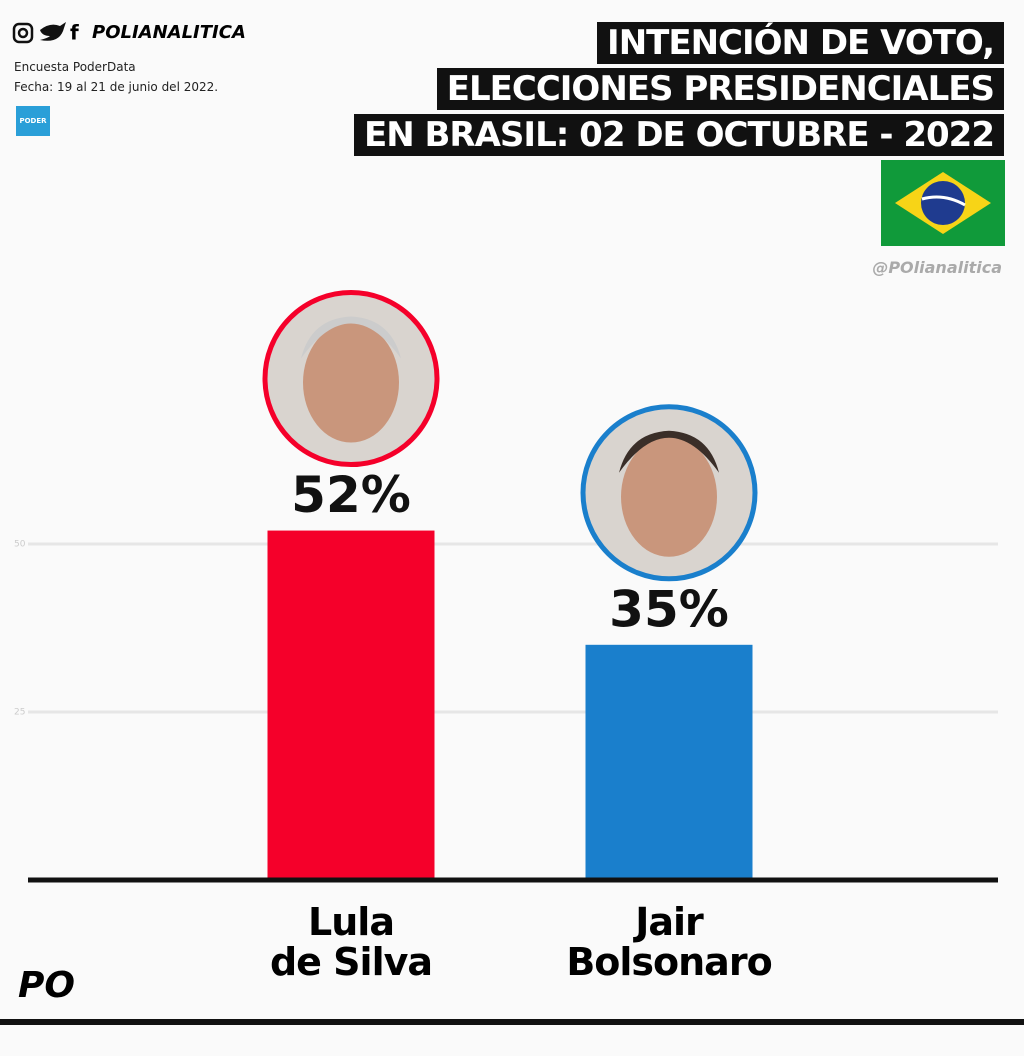 This screenshot has width=1024, height=1056. I want to click on source: Encuesta PoderData, so click(75, 67).